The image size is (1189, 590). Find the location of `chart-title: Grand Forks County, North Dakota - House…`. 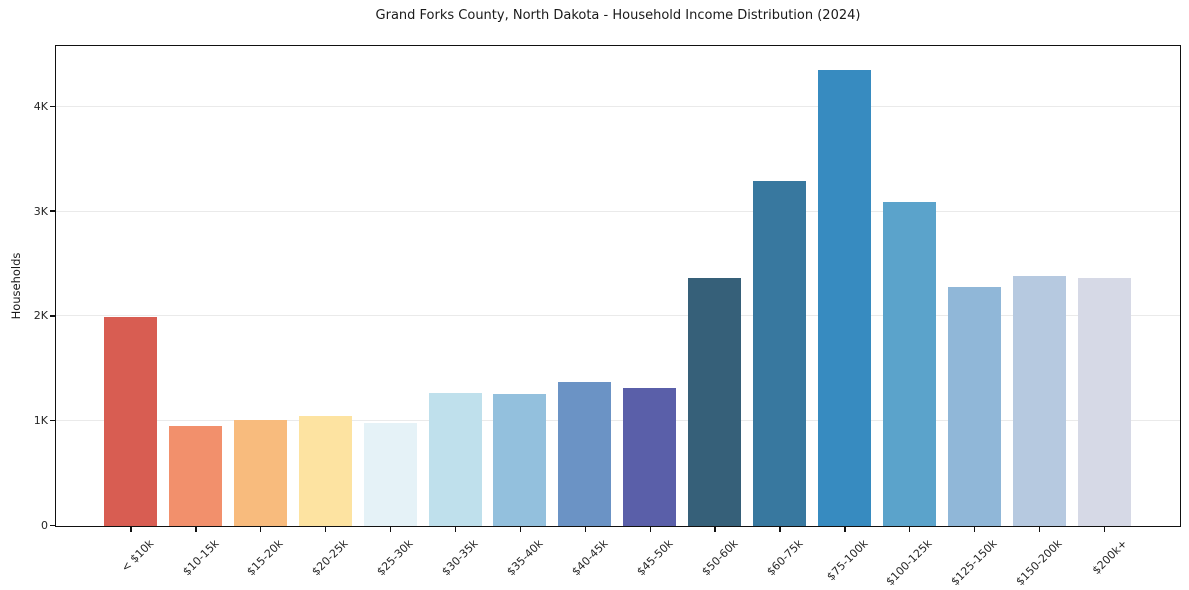

chart-title: Grand Forks County, North Dakota - House… is located at coordinates (618, 15).